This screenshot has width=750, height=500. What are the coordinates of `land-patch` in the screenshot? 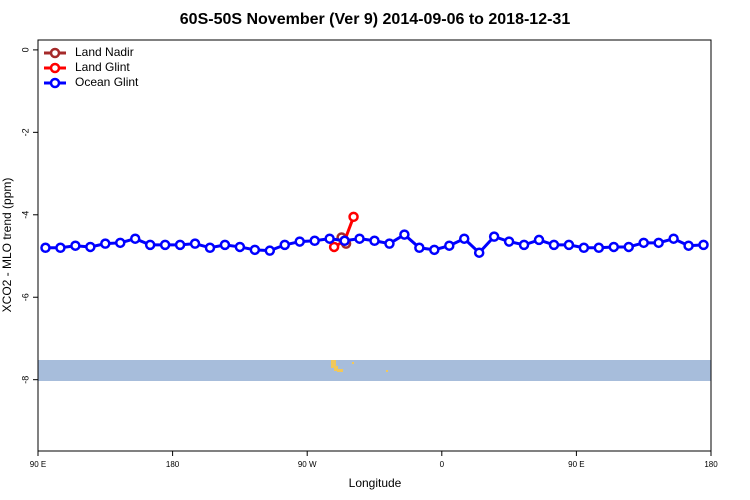 It's located at (359, 366).